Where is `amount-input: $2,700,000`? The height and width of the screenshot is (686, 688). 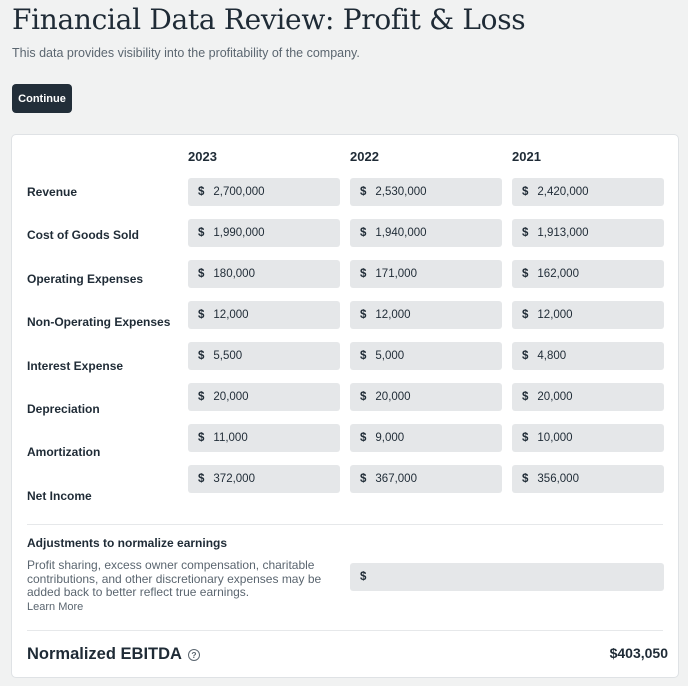 amount-input: $2,700,000 is located at coordinates (264, 192).